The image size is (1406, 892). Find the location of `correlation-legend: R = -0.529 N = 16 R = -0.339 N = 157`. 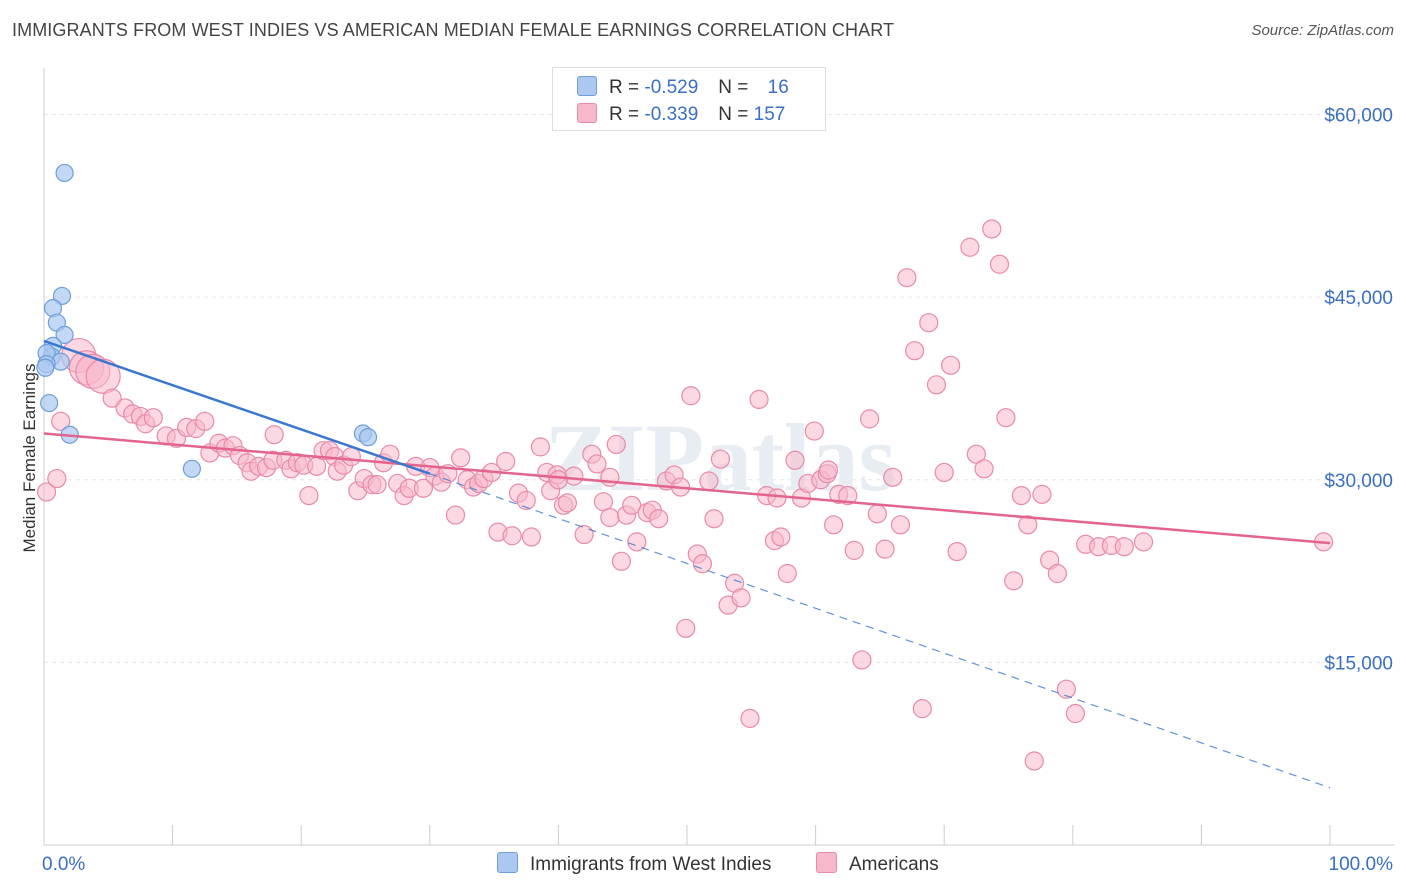

correlation-legend: R = -0.529 N = 16 R = -0.339 N = 157 is located at coordinates (689, 99).